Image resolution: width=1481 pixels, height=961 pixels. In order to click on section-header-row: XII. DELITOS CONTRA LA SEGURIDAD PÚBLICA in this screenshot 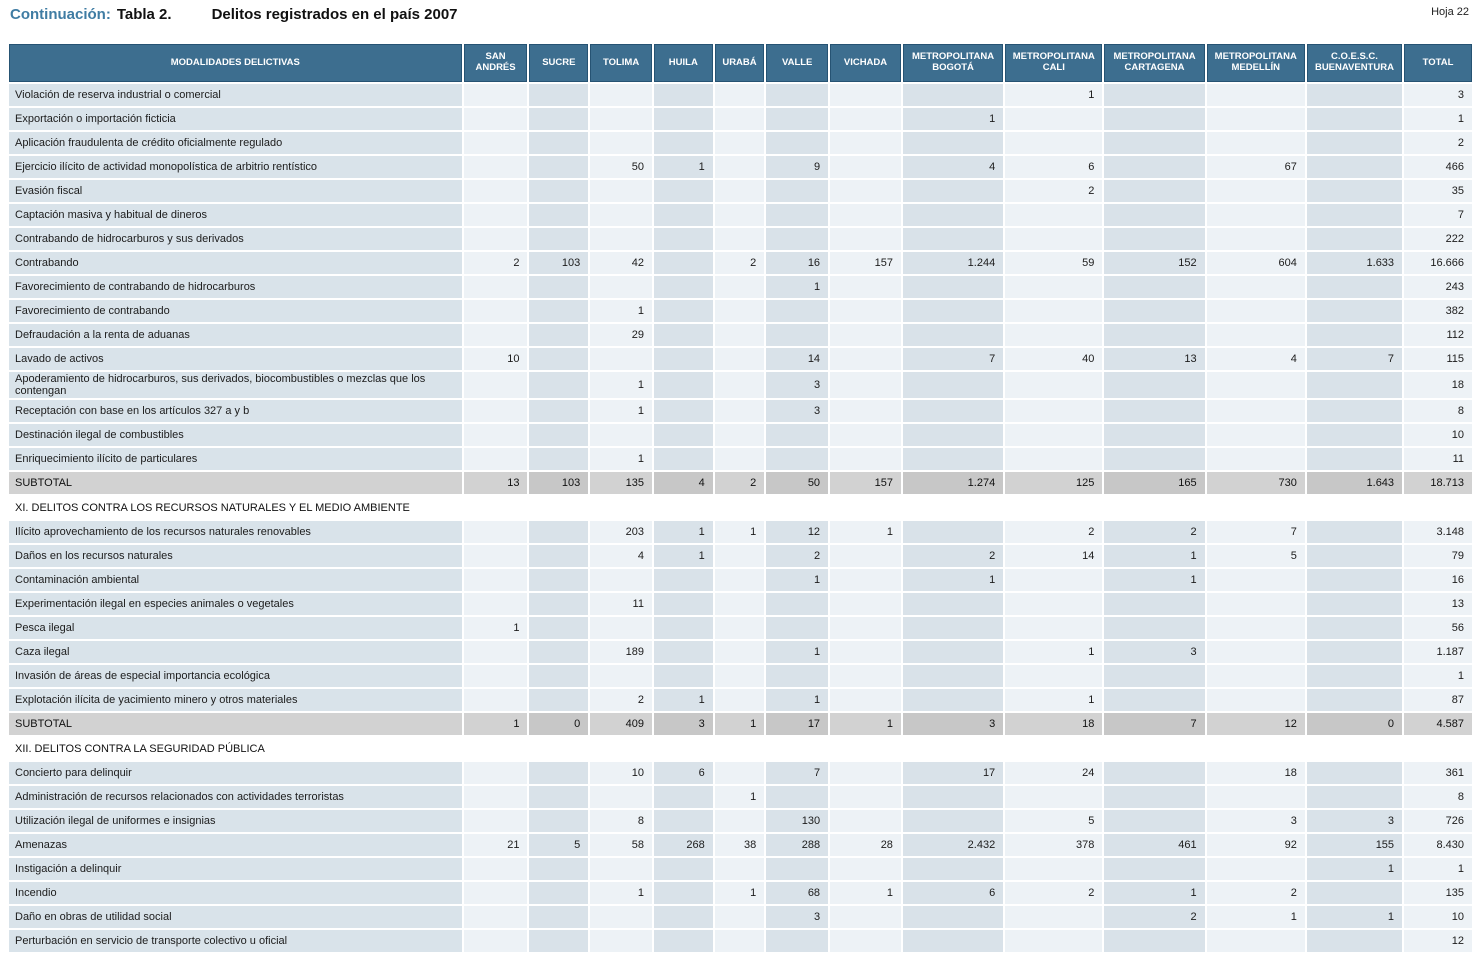, I will do `click(740, 748)`.